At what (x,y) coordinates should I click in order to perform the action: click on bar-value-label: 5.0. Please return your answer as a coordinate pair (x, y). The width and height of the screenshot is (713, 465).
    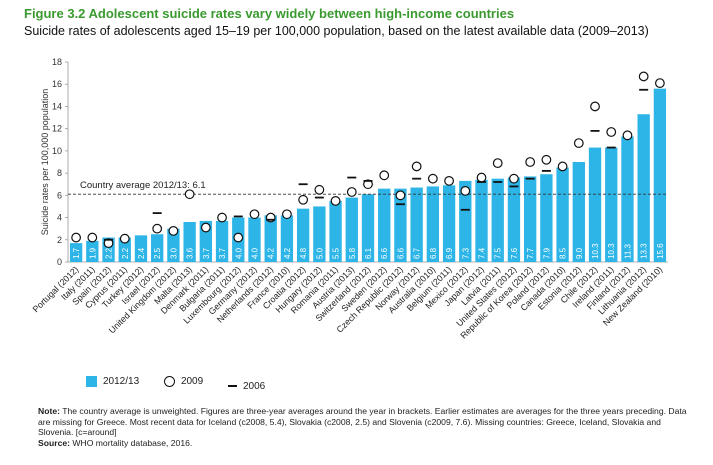
    Looking at the image, I should click on (319, 253).